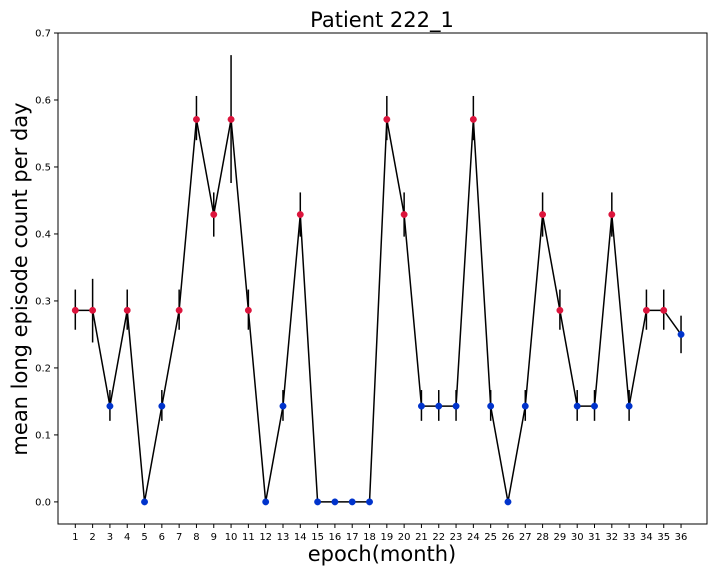  I want to click on y-axis: 0.0 0.1 0.2 0.3 0.4 0.5 0.6 0.7, so click(46, 268).